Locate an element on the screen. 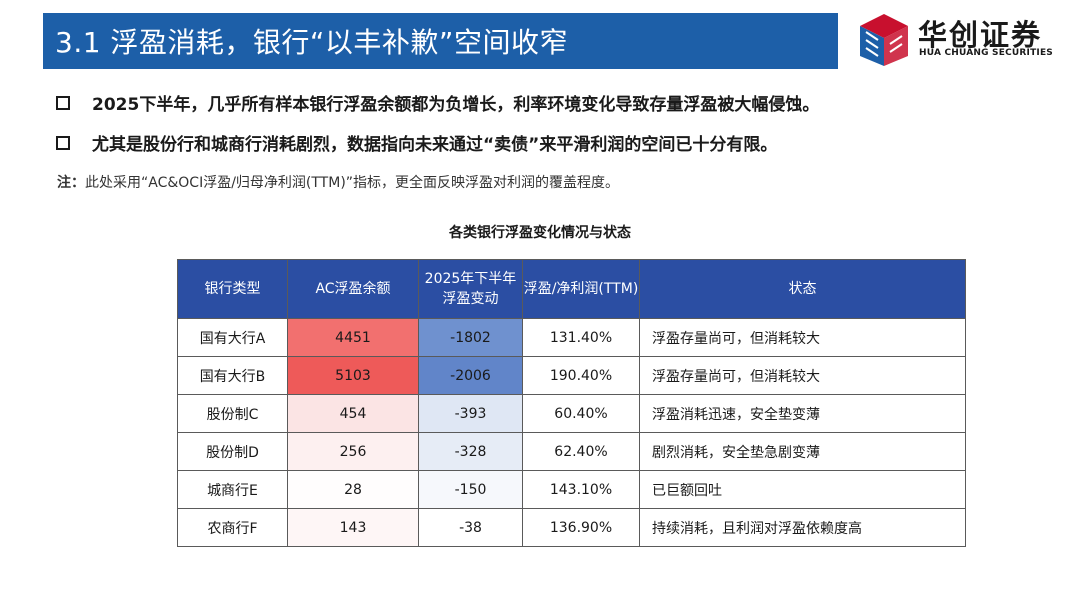 The height and width of the screenshot is (608, 1080). cell-ac-balance: 5103 is located at coordinates (353, 375).